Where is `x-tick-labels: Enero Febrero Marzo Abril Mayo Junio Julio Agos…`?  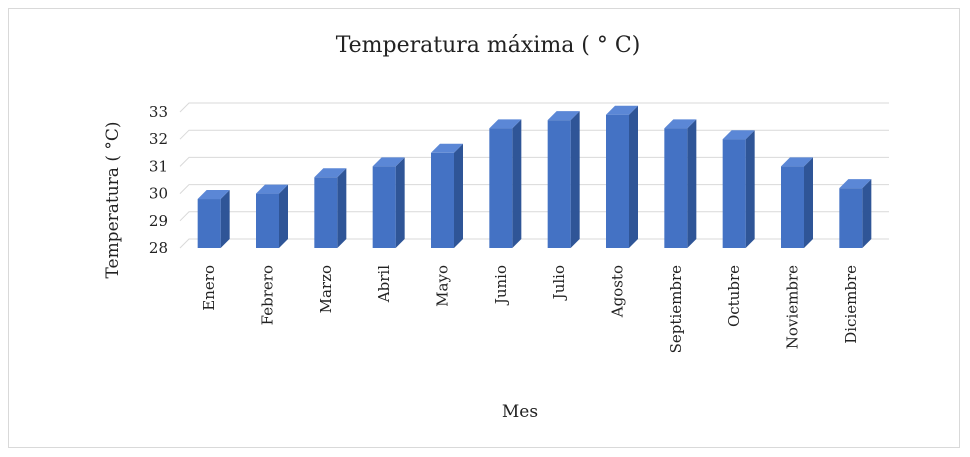
x-tick-labels: Enero Febrero Marzo Abril Mayo Junio Julio Agos… is located at coordinates (530, 309).